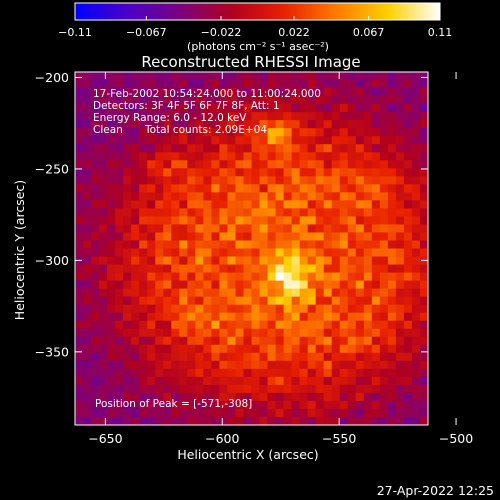  I want to click on x-tick-label: −550, so click(339, 438).